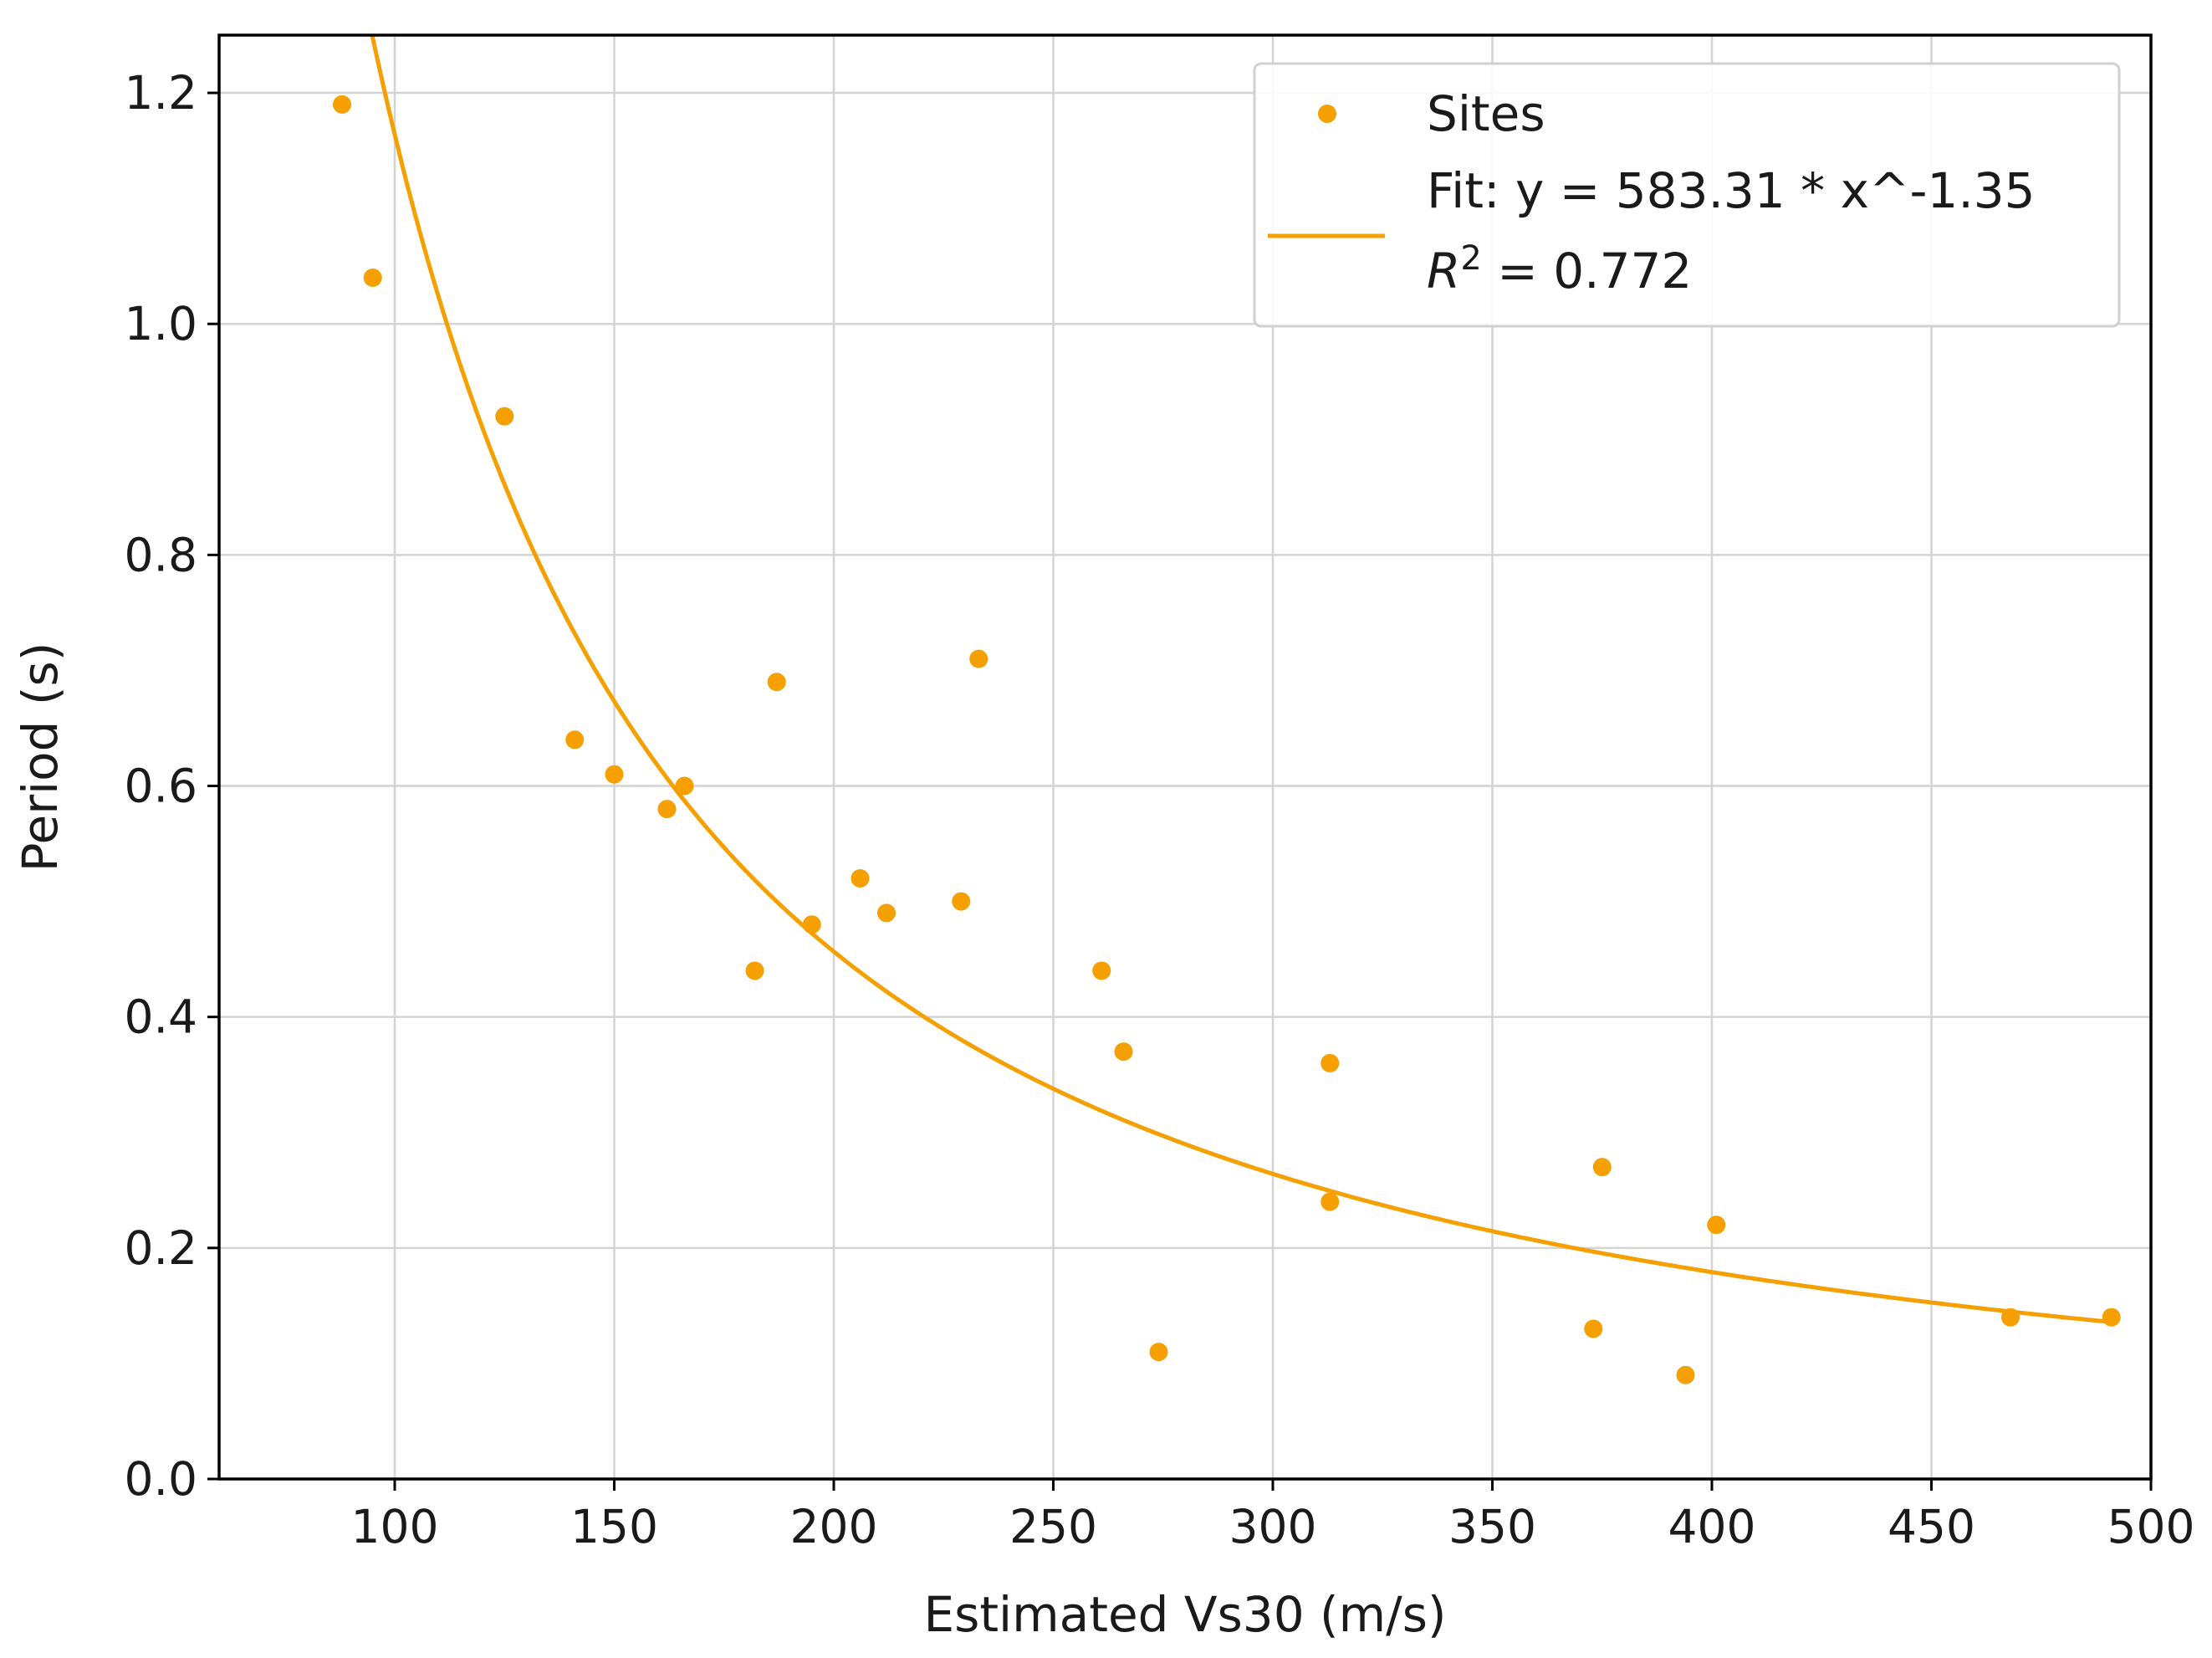  What do you see at coordinates (834, 1526) in the screenshot?
I see `x-tick-label: 200` at bounding box center [834, 1526].